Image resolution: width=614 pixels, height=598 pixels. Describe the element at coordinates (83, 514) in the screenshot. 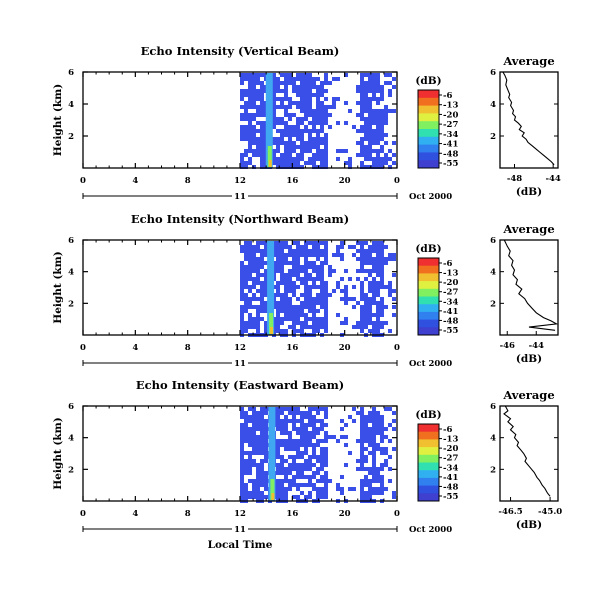

I see `x-tick-label: 0` at that location.